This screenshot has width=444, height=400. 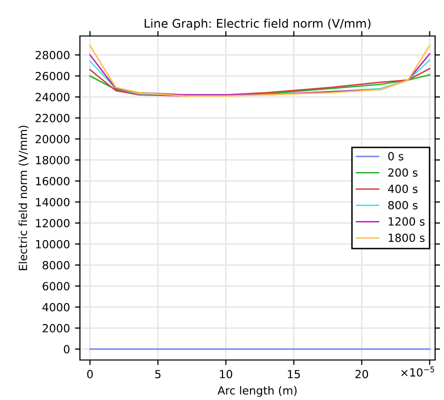 What do you see at coordinates (56, 328) in the screenshot?
I see `y-tick-label: 2000` at bounding box center [56, 328].